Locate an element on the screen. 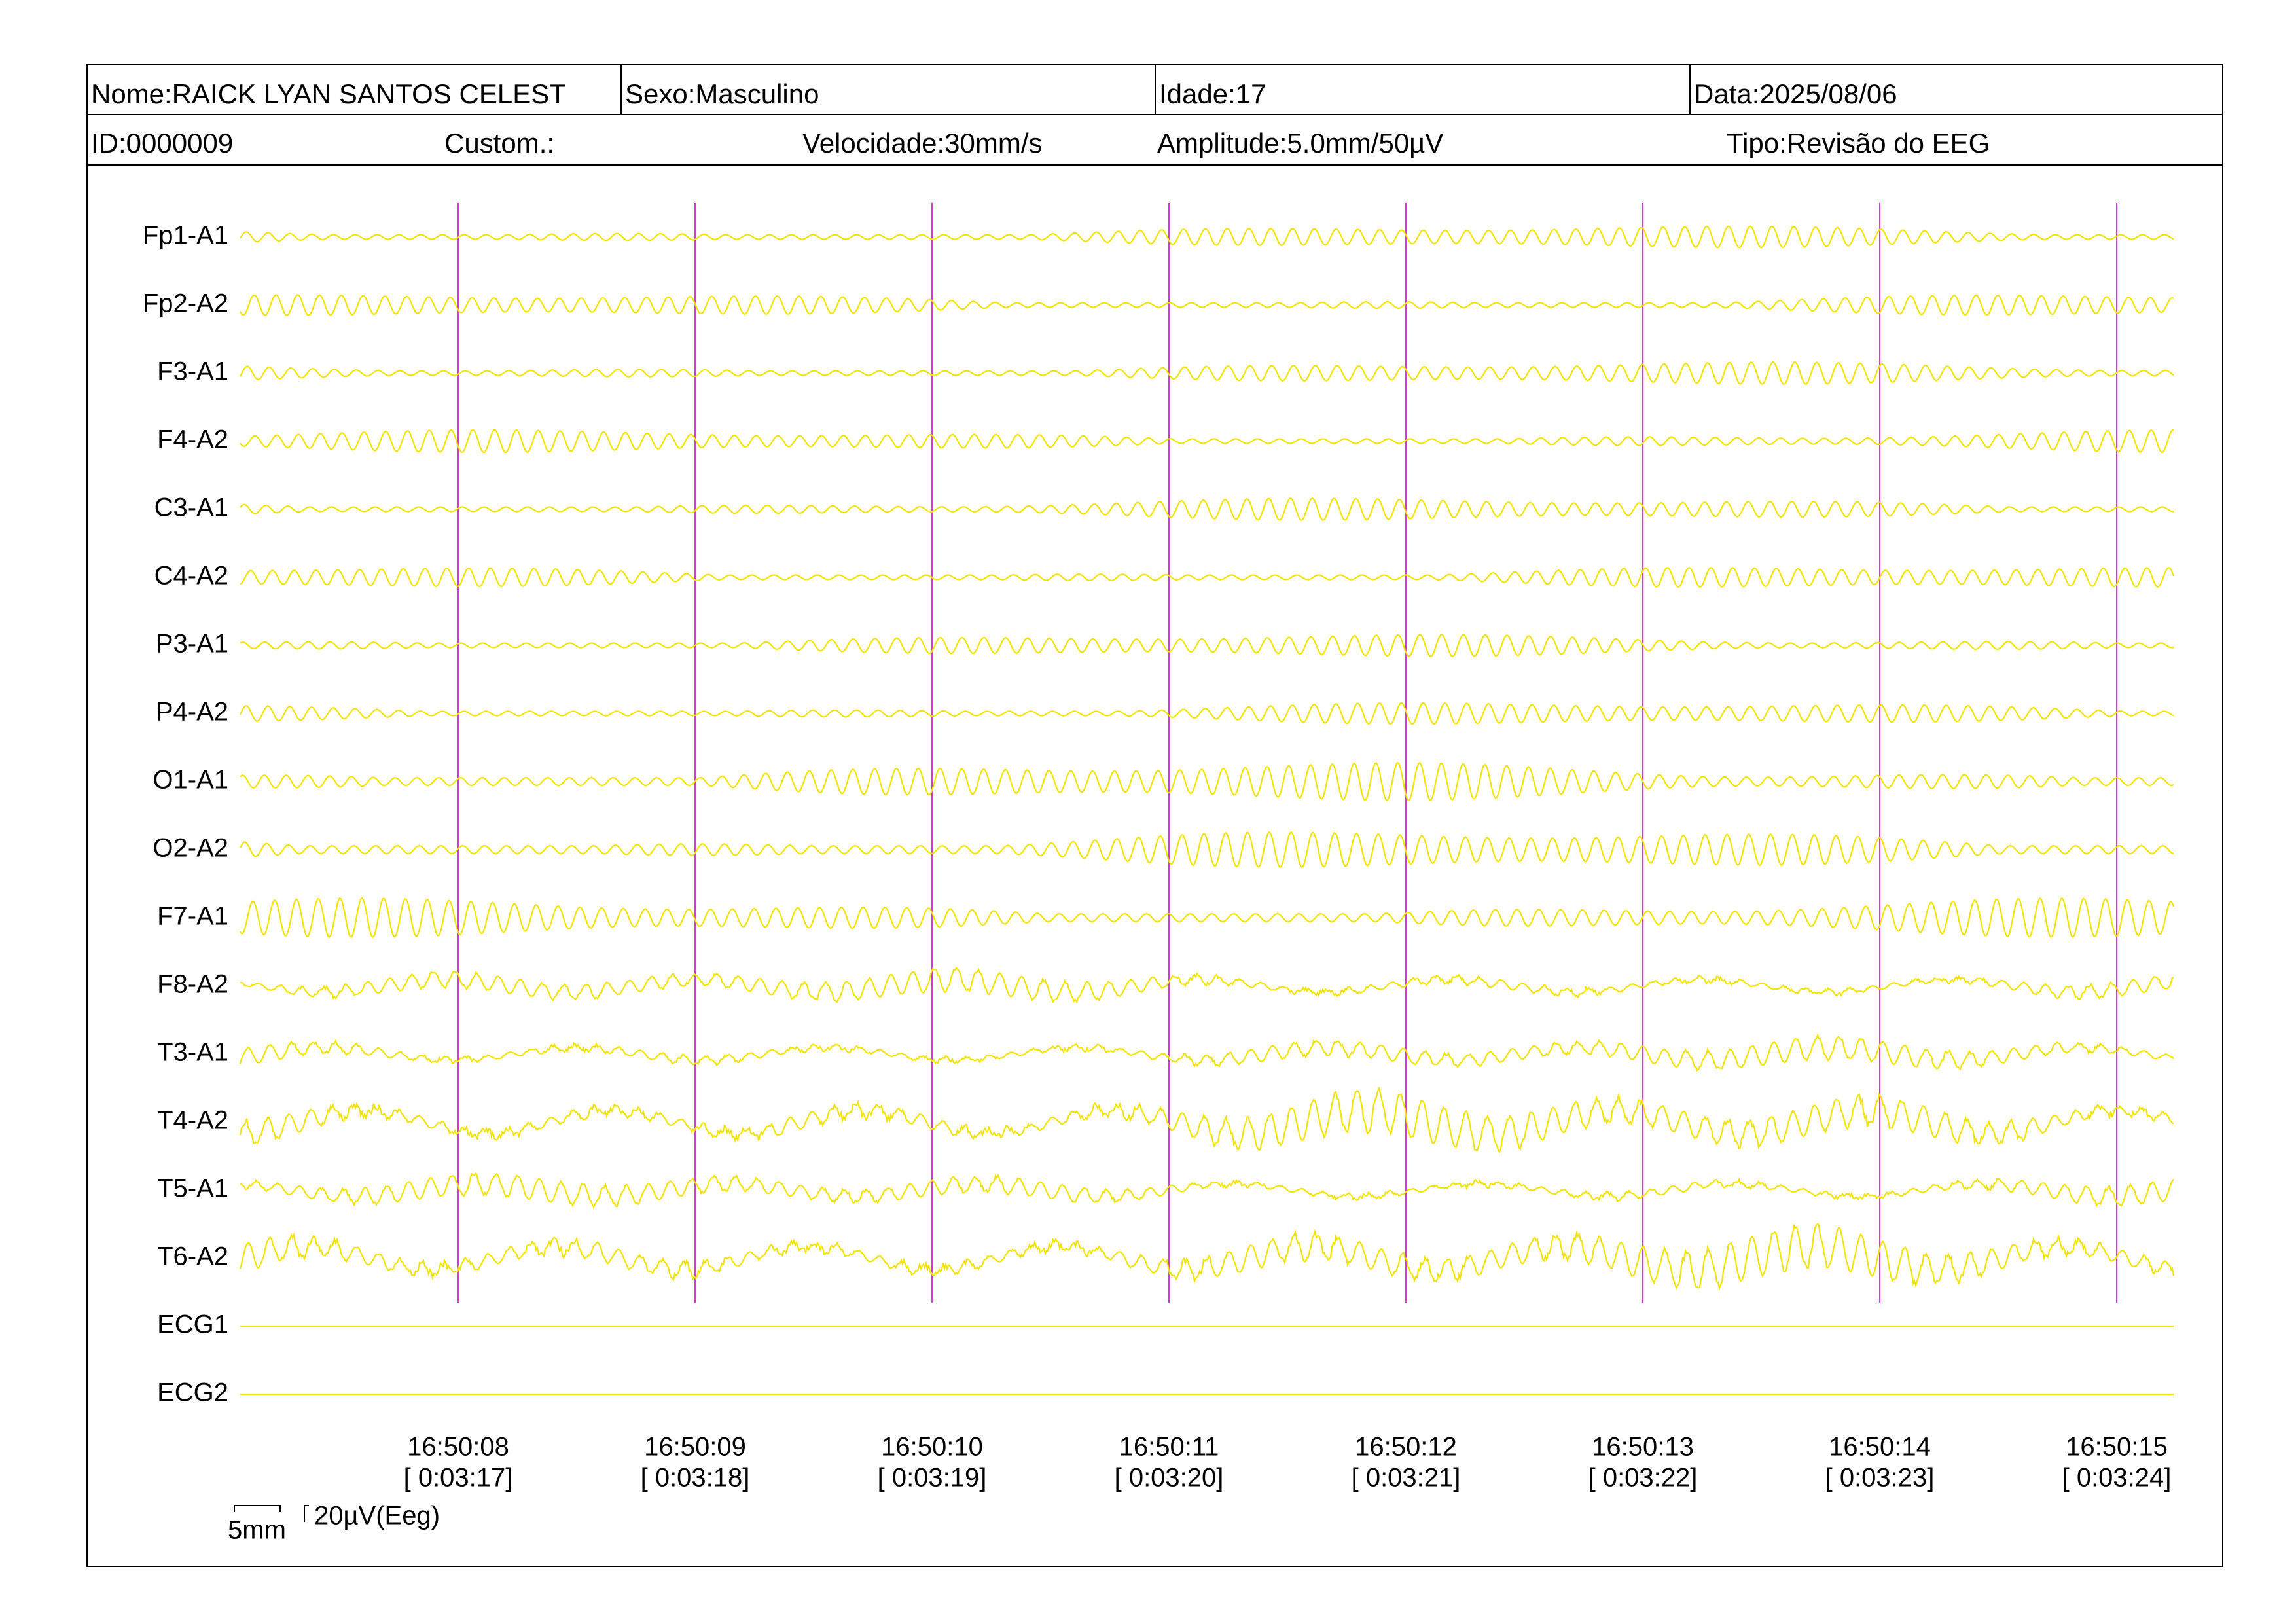 Image resolution: width=2296 pixels, height=1624 pixels. elapsed-label: [ 0:03:17] is located at coordinates (458, 1478).